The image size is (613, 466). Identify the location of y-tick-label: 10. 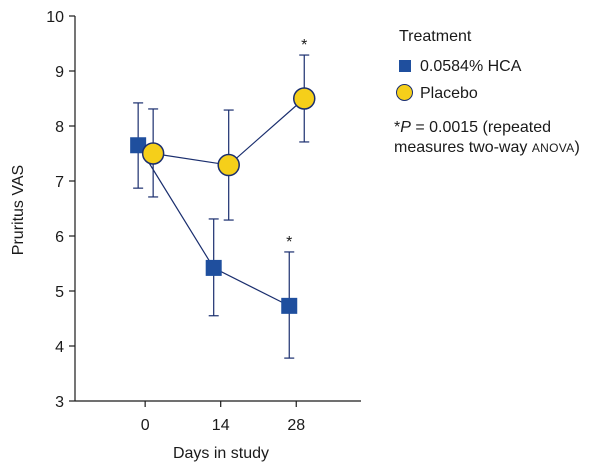
(55, 17).